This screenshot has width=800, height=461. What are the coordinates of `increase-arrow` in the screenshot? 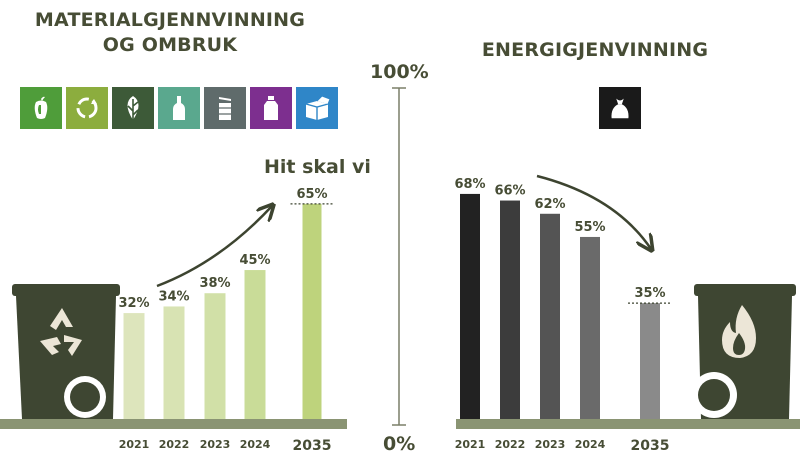 It's located at (214, 247).